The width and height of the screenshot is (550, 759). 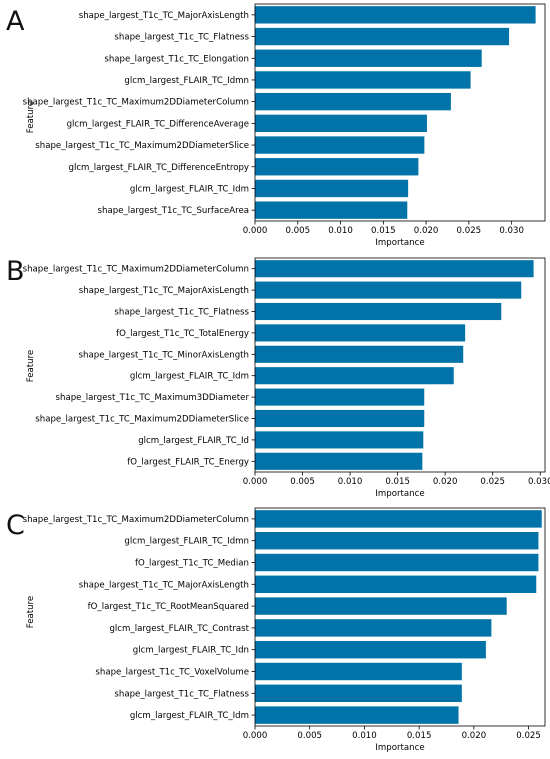 I want to click on y-tick-label: glcm_largest_FLAIR_TC_DifferenceAverage, so click(x=158, y=124).